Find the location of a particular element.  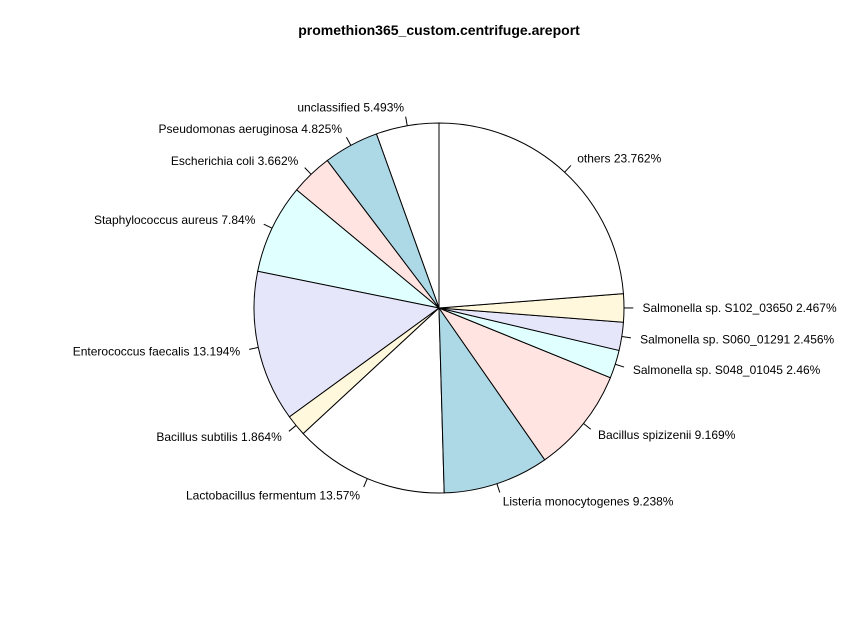

pie-slice-label: Salmonella sp. S060_01291 2.456% is located at coordinates (737, 339).